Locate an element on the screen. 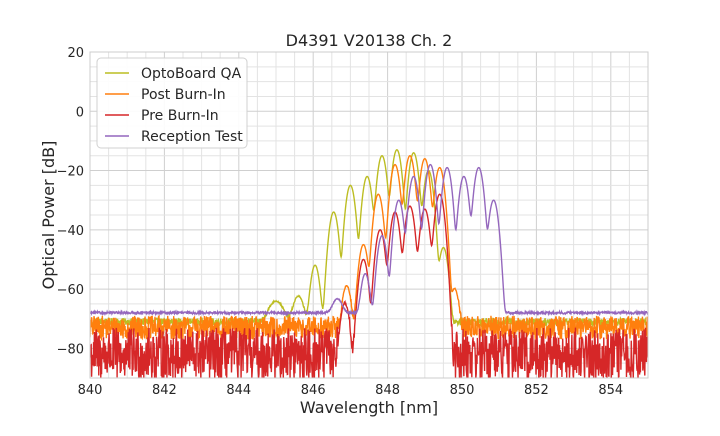 This screenshot has height=436, width=720. x-tick-label: 844 is located at coordinates (238, 390).